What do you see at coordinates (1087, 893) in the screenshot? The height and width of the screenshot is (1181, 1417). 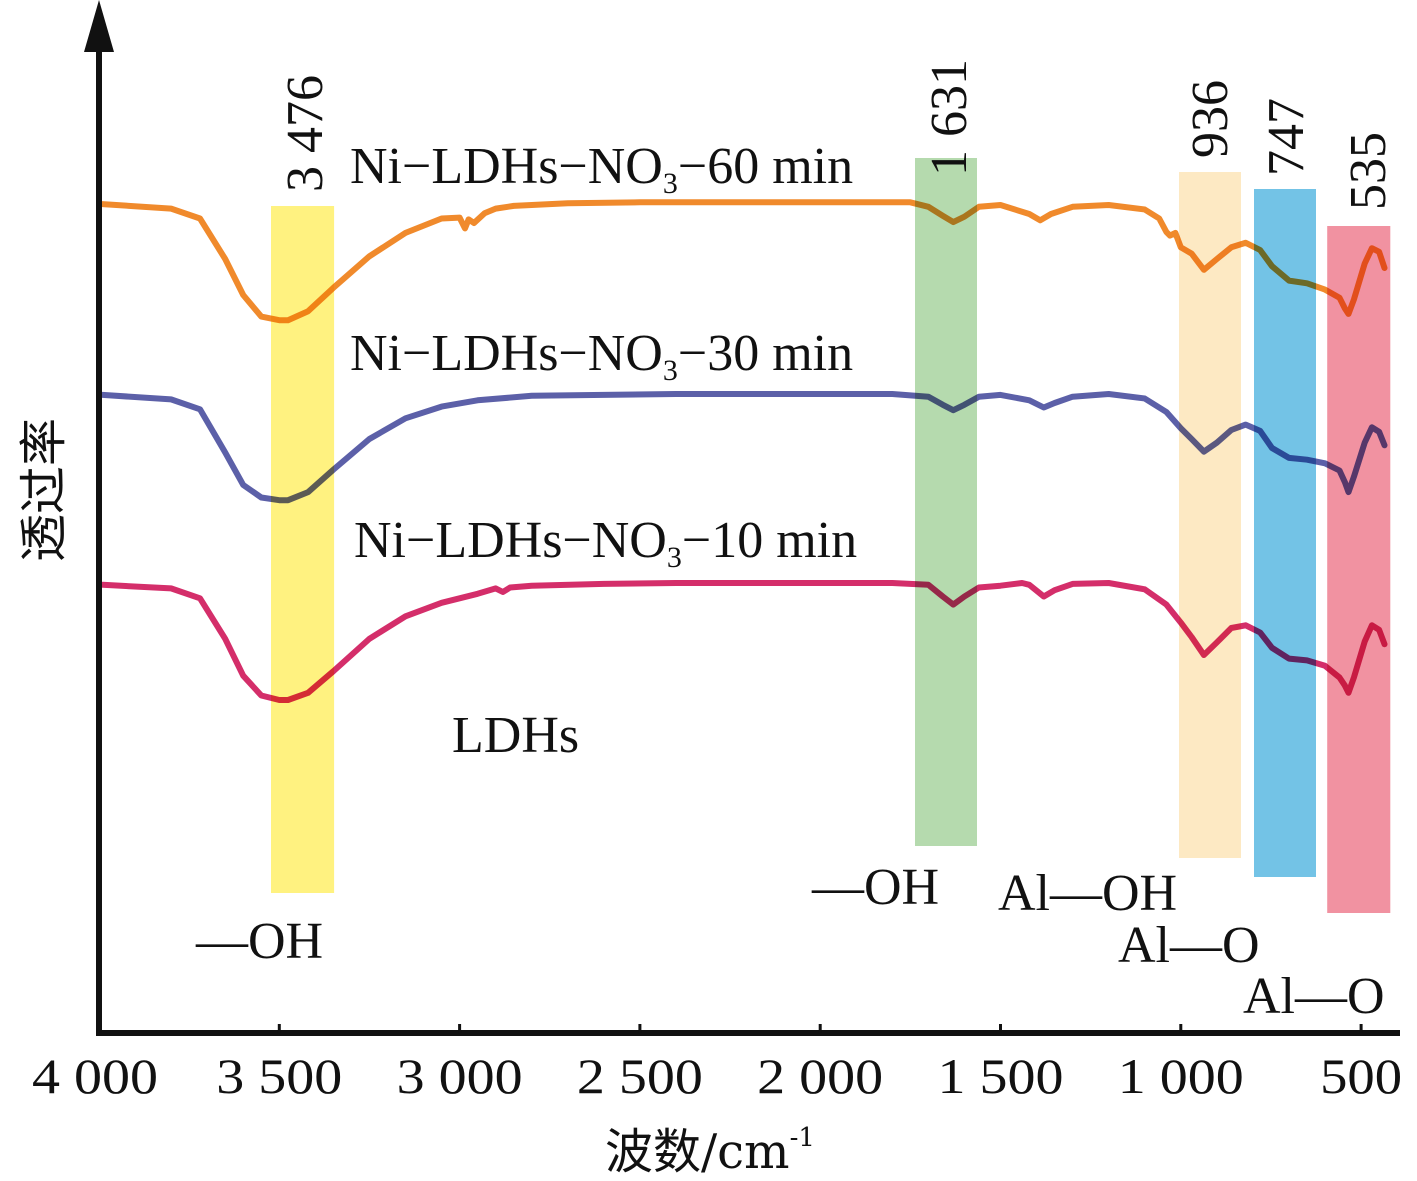 I see `group-label-al-oh: Al—OH` at bounding box center [1087, 893].